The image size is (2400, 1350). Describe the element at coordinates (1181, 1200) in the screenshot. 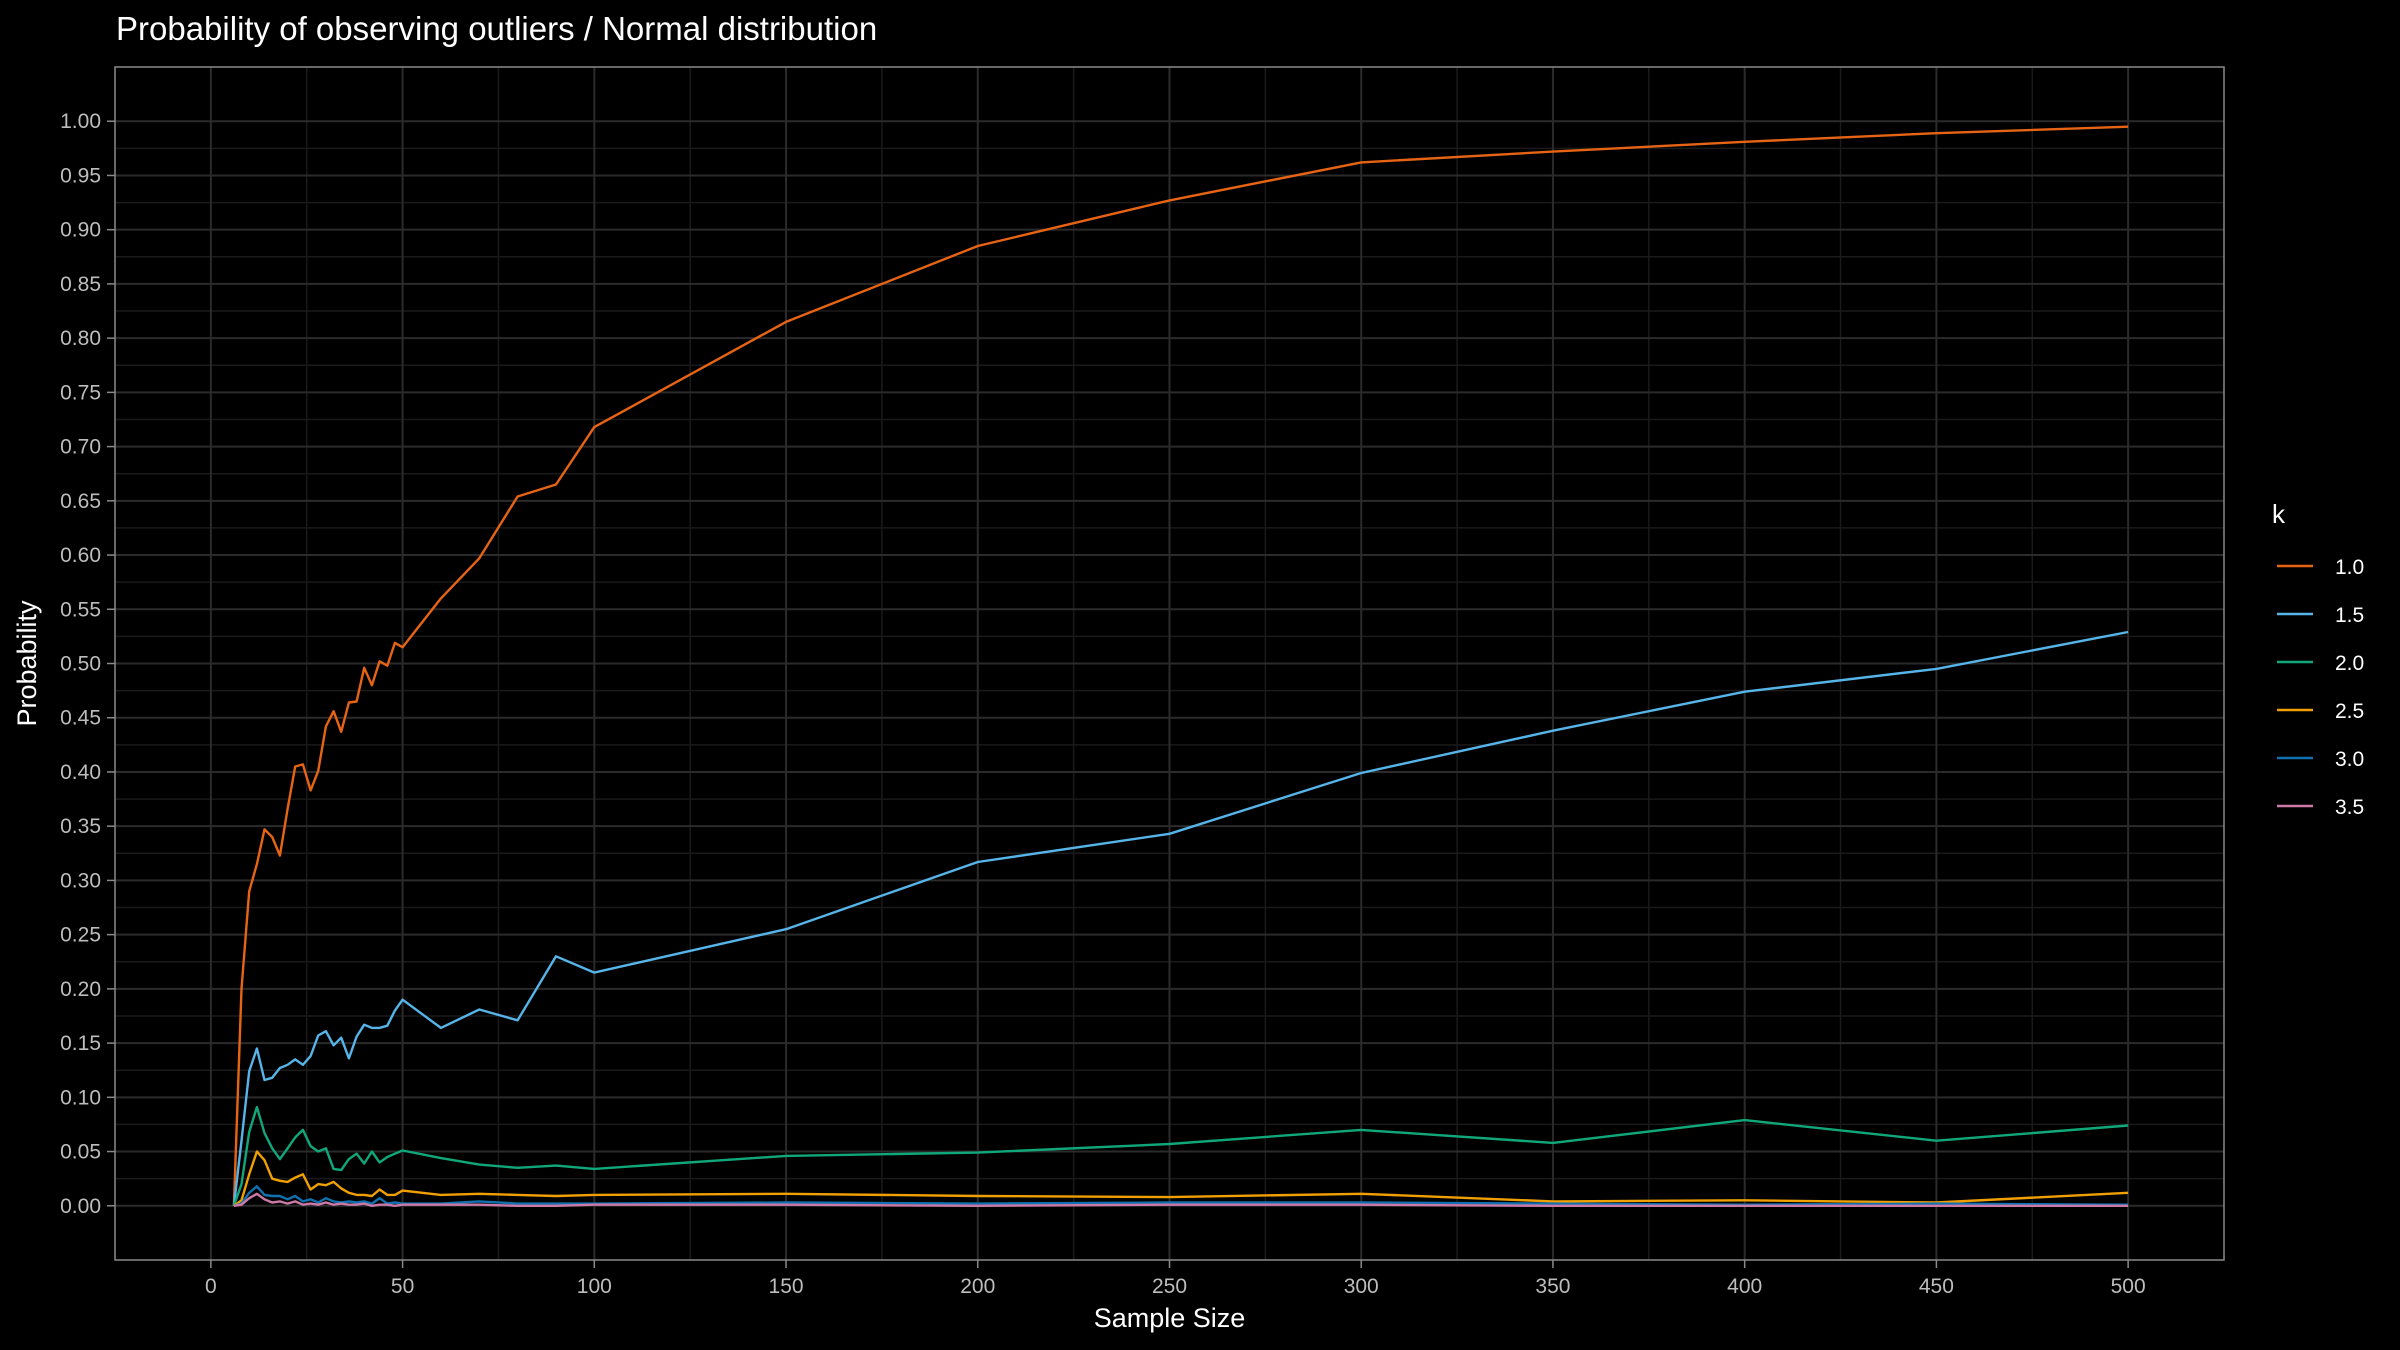

I see `series-line-k-3.5` at that location.